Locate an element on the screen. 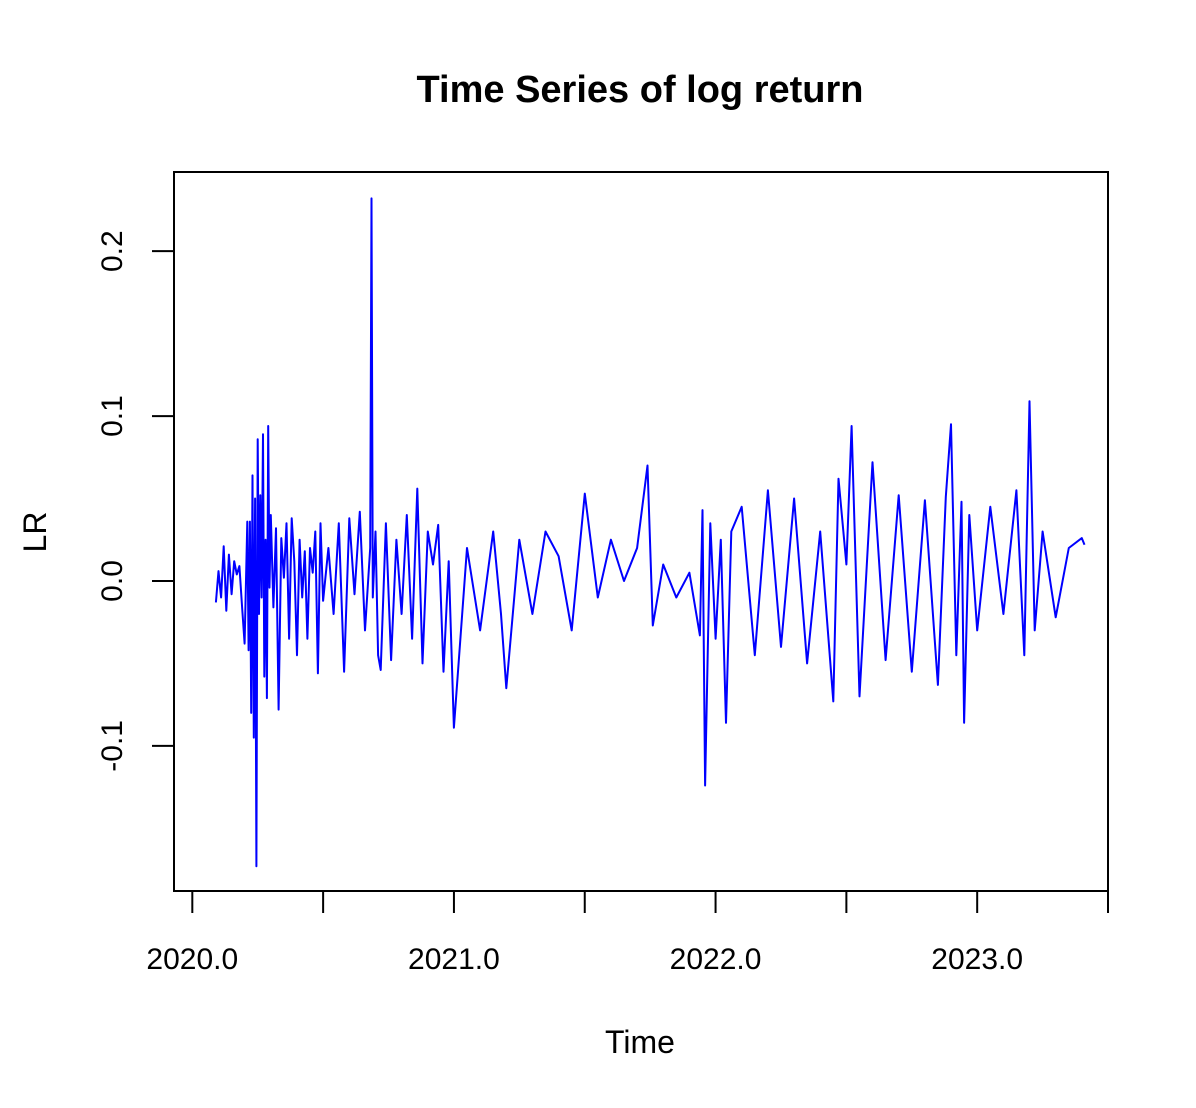 The image size is (1196, 1108). x-tick-label: 2020.0 is located at coordinates (192, 959).